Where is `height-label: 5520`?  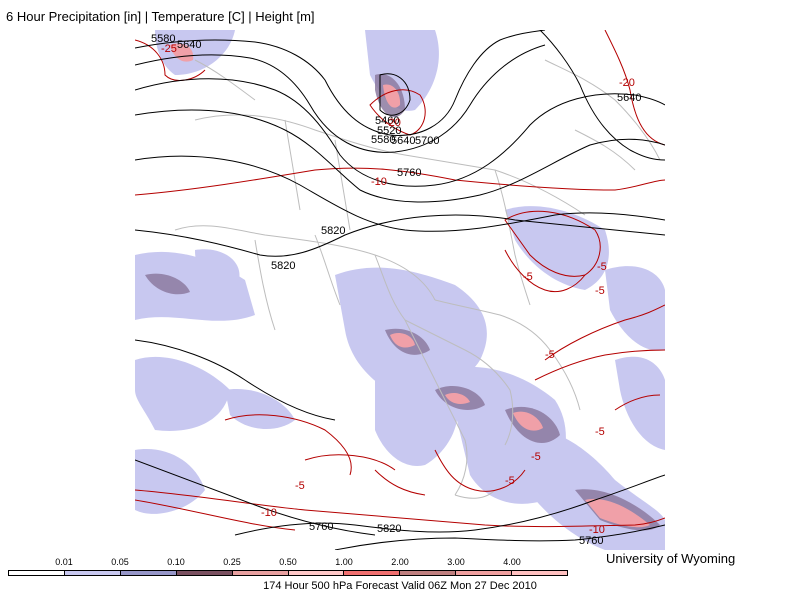
height-label: 5520 is located at coordinates (389, 131).